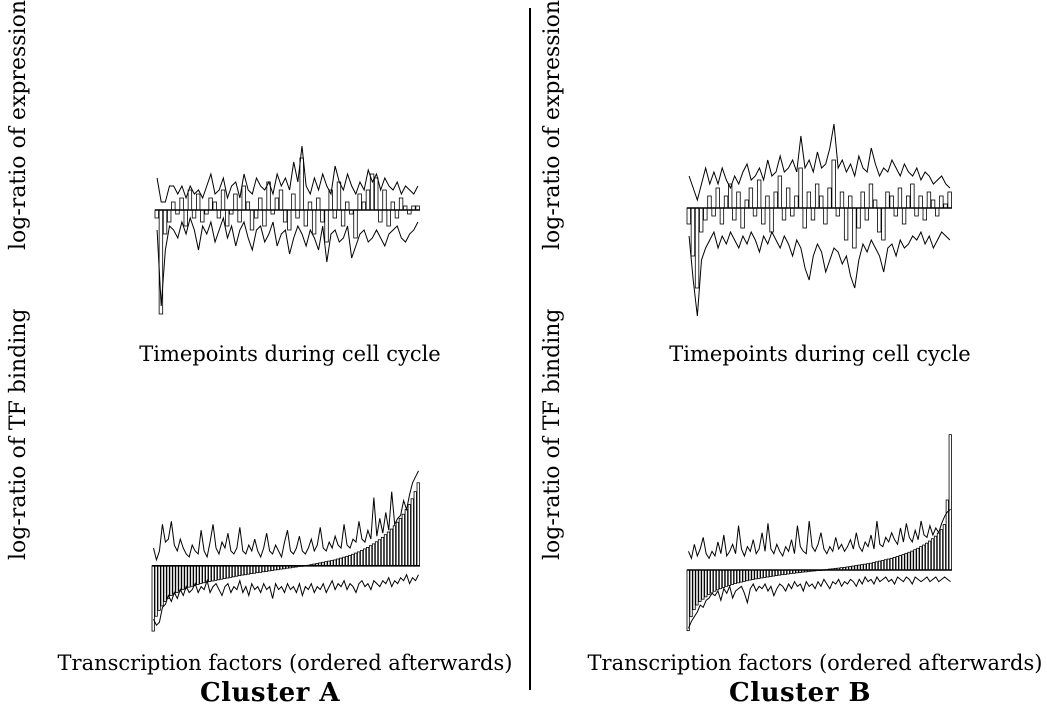  Describe the element at coordinates (552, 125) in the screenshot. I see `expression-ylabel: log-ratio of expression` at that location.